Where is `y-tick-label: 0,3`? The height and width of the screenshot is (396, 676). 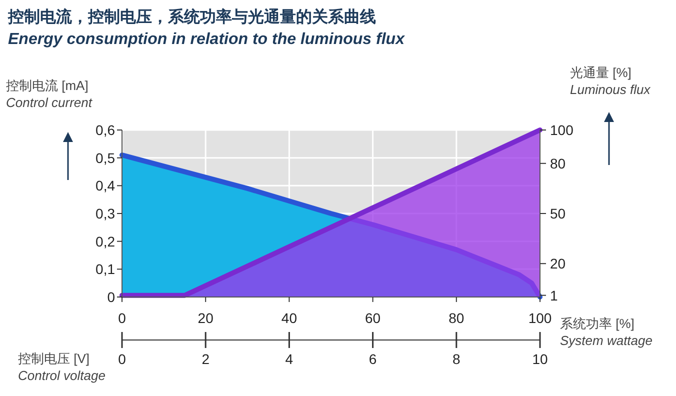
y-tick-label: 0,3 is located at coordinates (106, 214).